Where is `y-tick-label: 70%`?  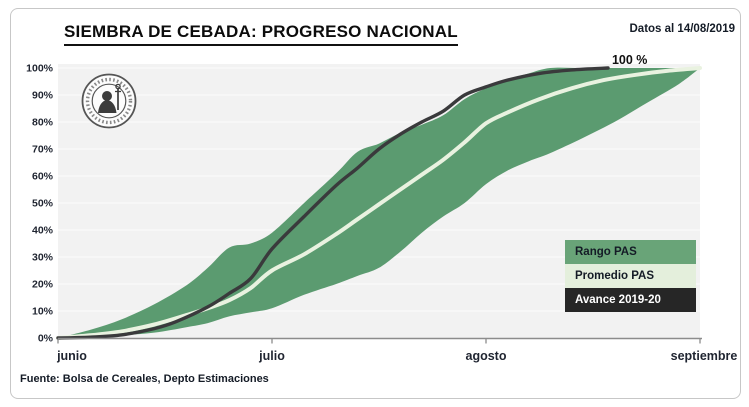
y-tick-label: 70% is located at coordinates (43, 150).